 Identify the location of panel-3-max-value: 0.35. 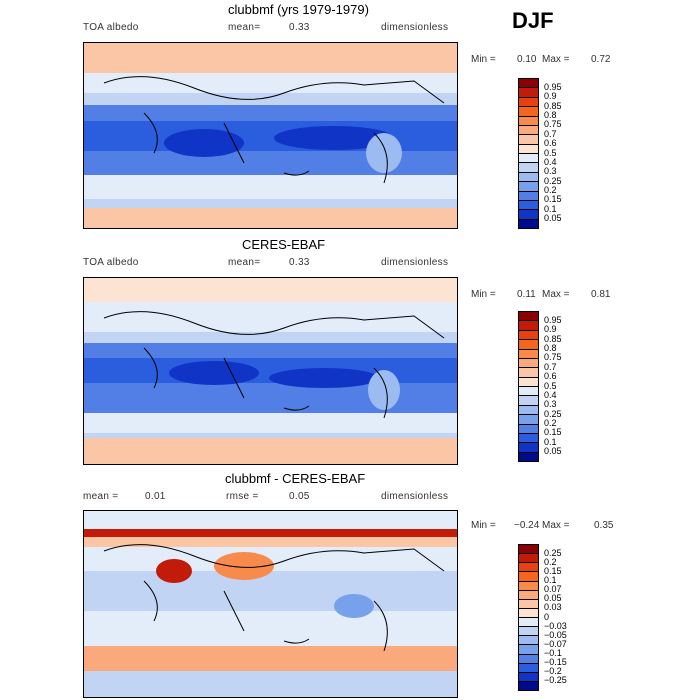
(604, 525).